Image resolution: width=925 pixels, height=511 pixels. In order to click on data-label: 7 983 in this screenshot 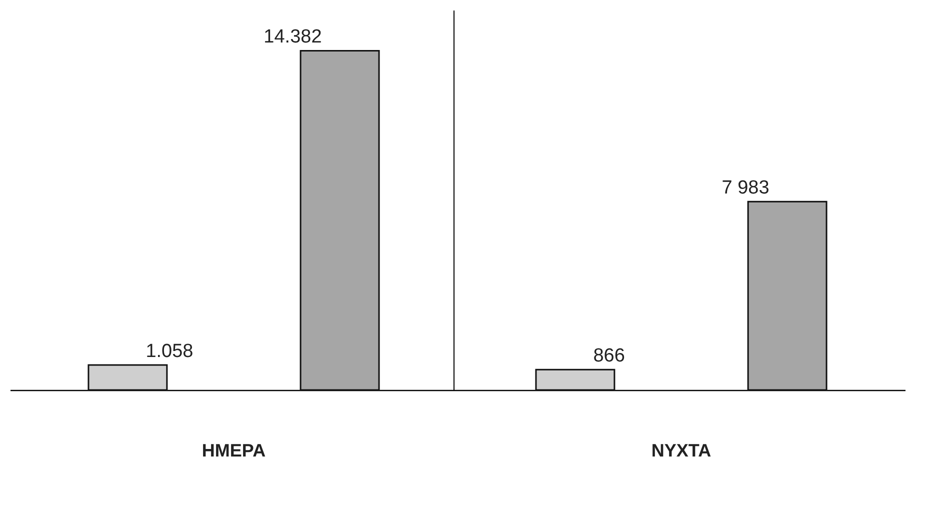, I will do `click(746, 188)`.